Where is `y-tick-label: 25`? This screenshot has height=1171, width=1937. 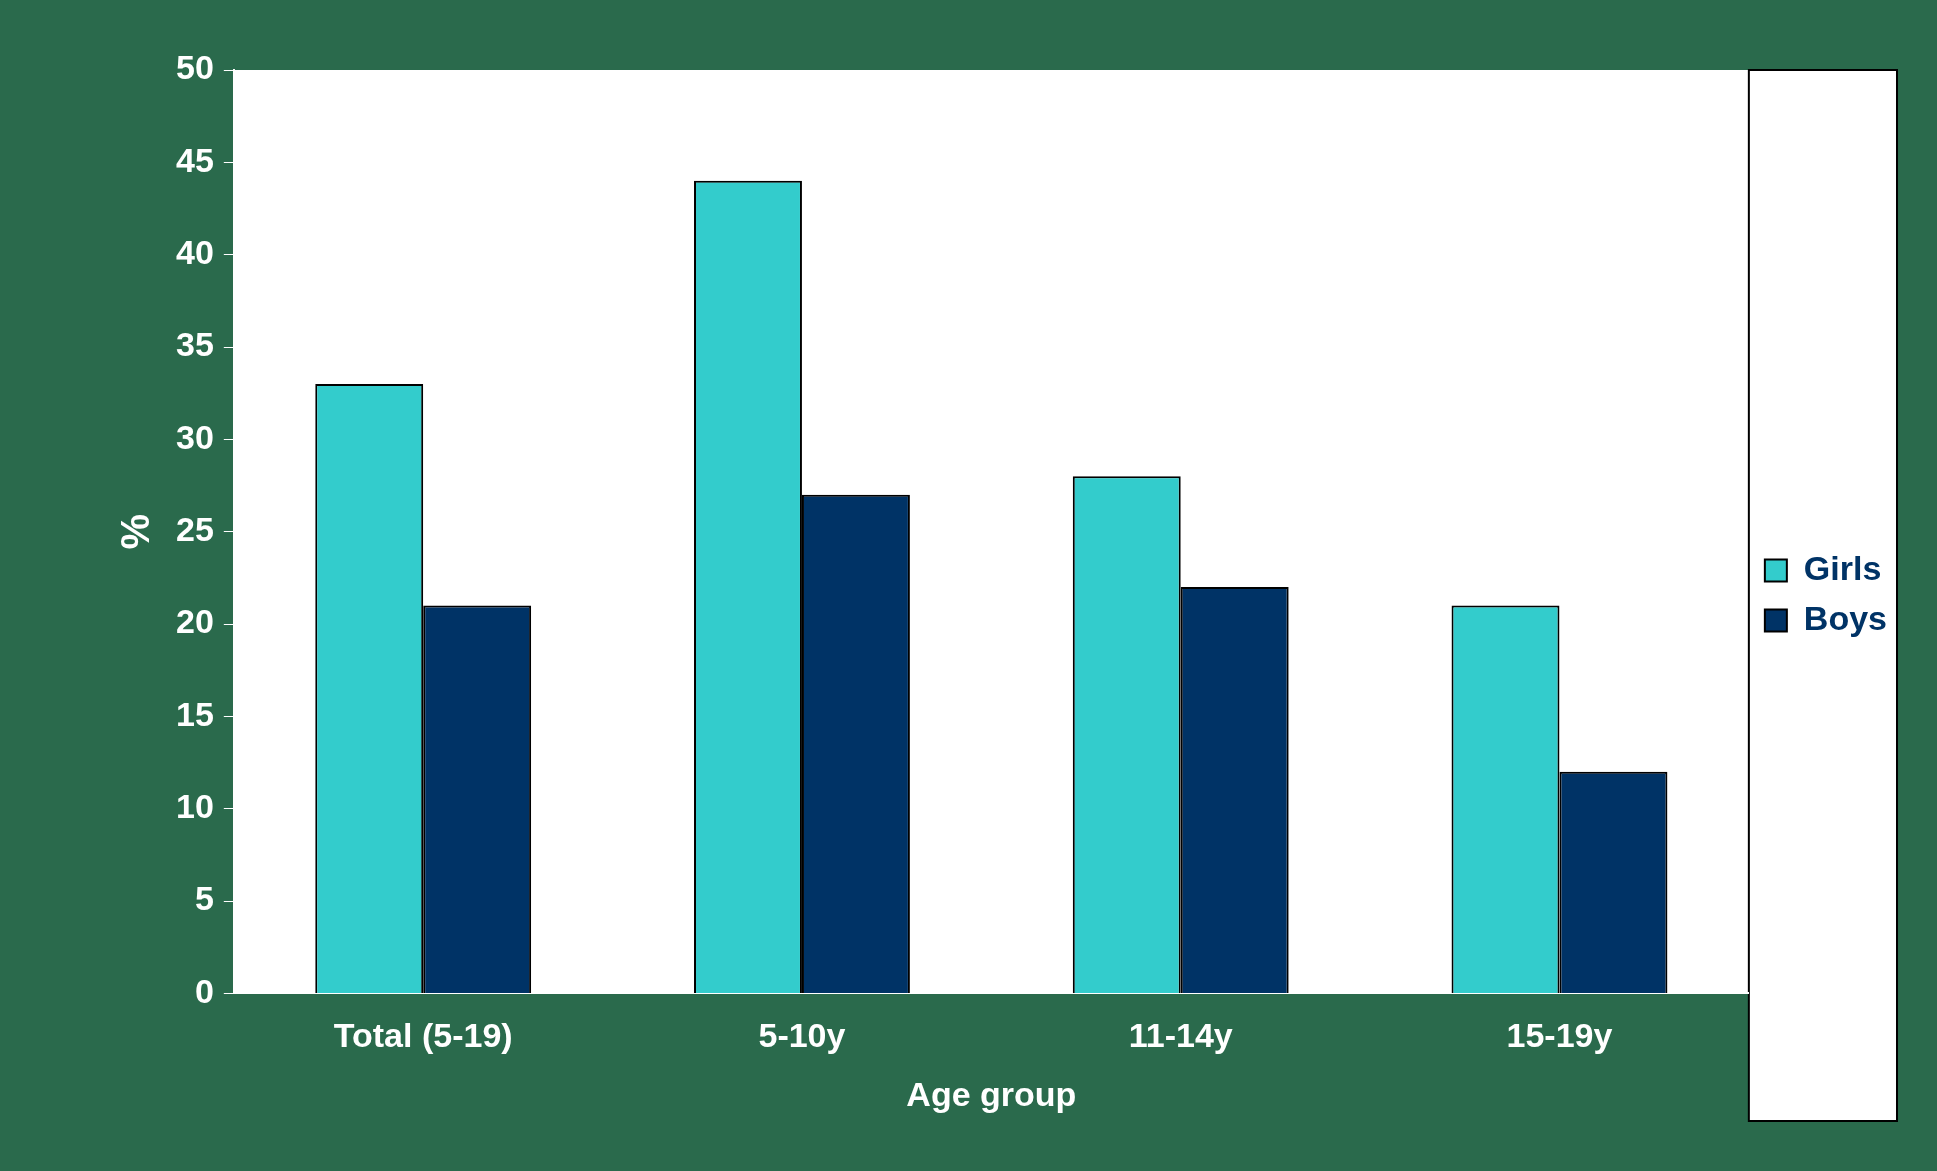
y-tick-label: 25 is located at coordinates (194, 529).